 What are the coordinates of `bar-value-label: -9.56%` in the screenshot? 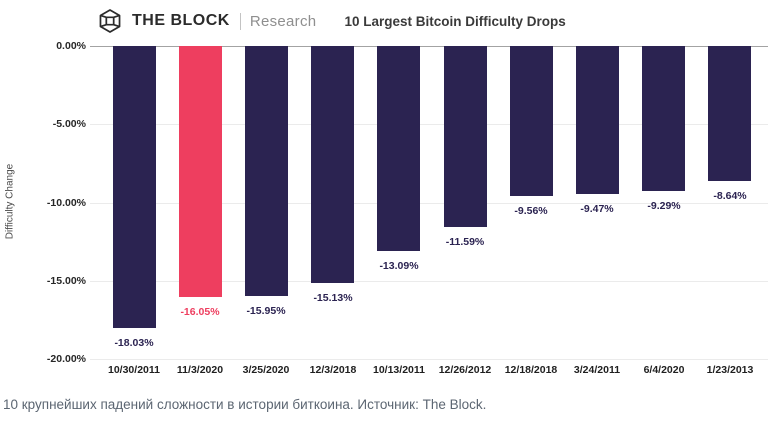 It's located at (531, 211).